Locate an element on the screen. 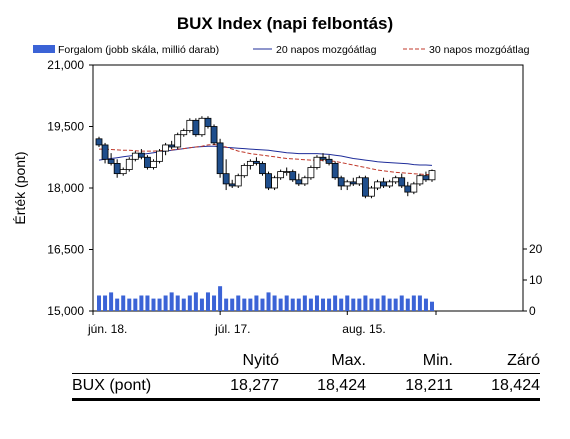  x-tick-label: aug. 15. is located at coordinates (363, 329).